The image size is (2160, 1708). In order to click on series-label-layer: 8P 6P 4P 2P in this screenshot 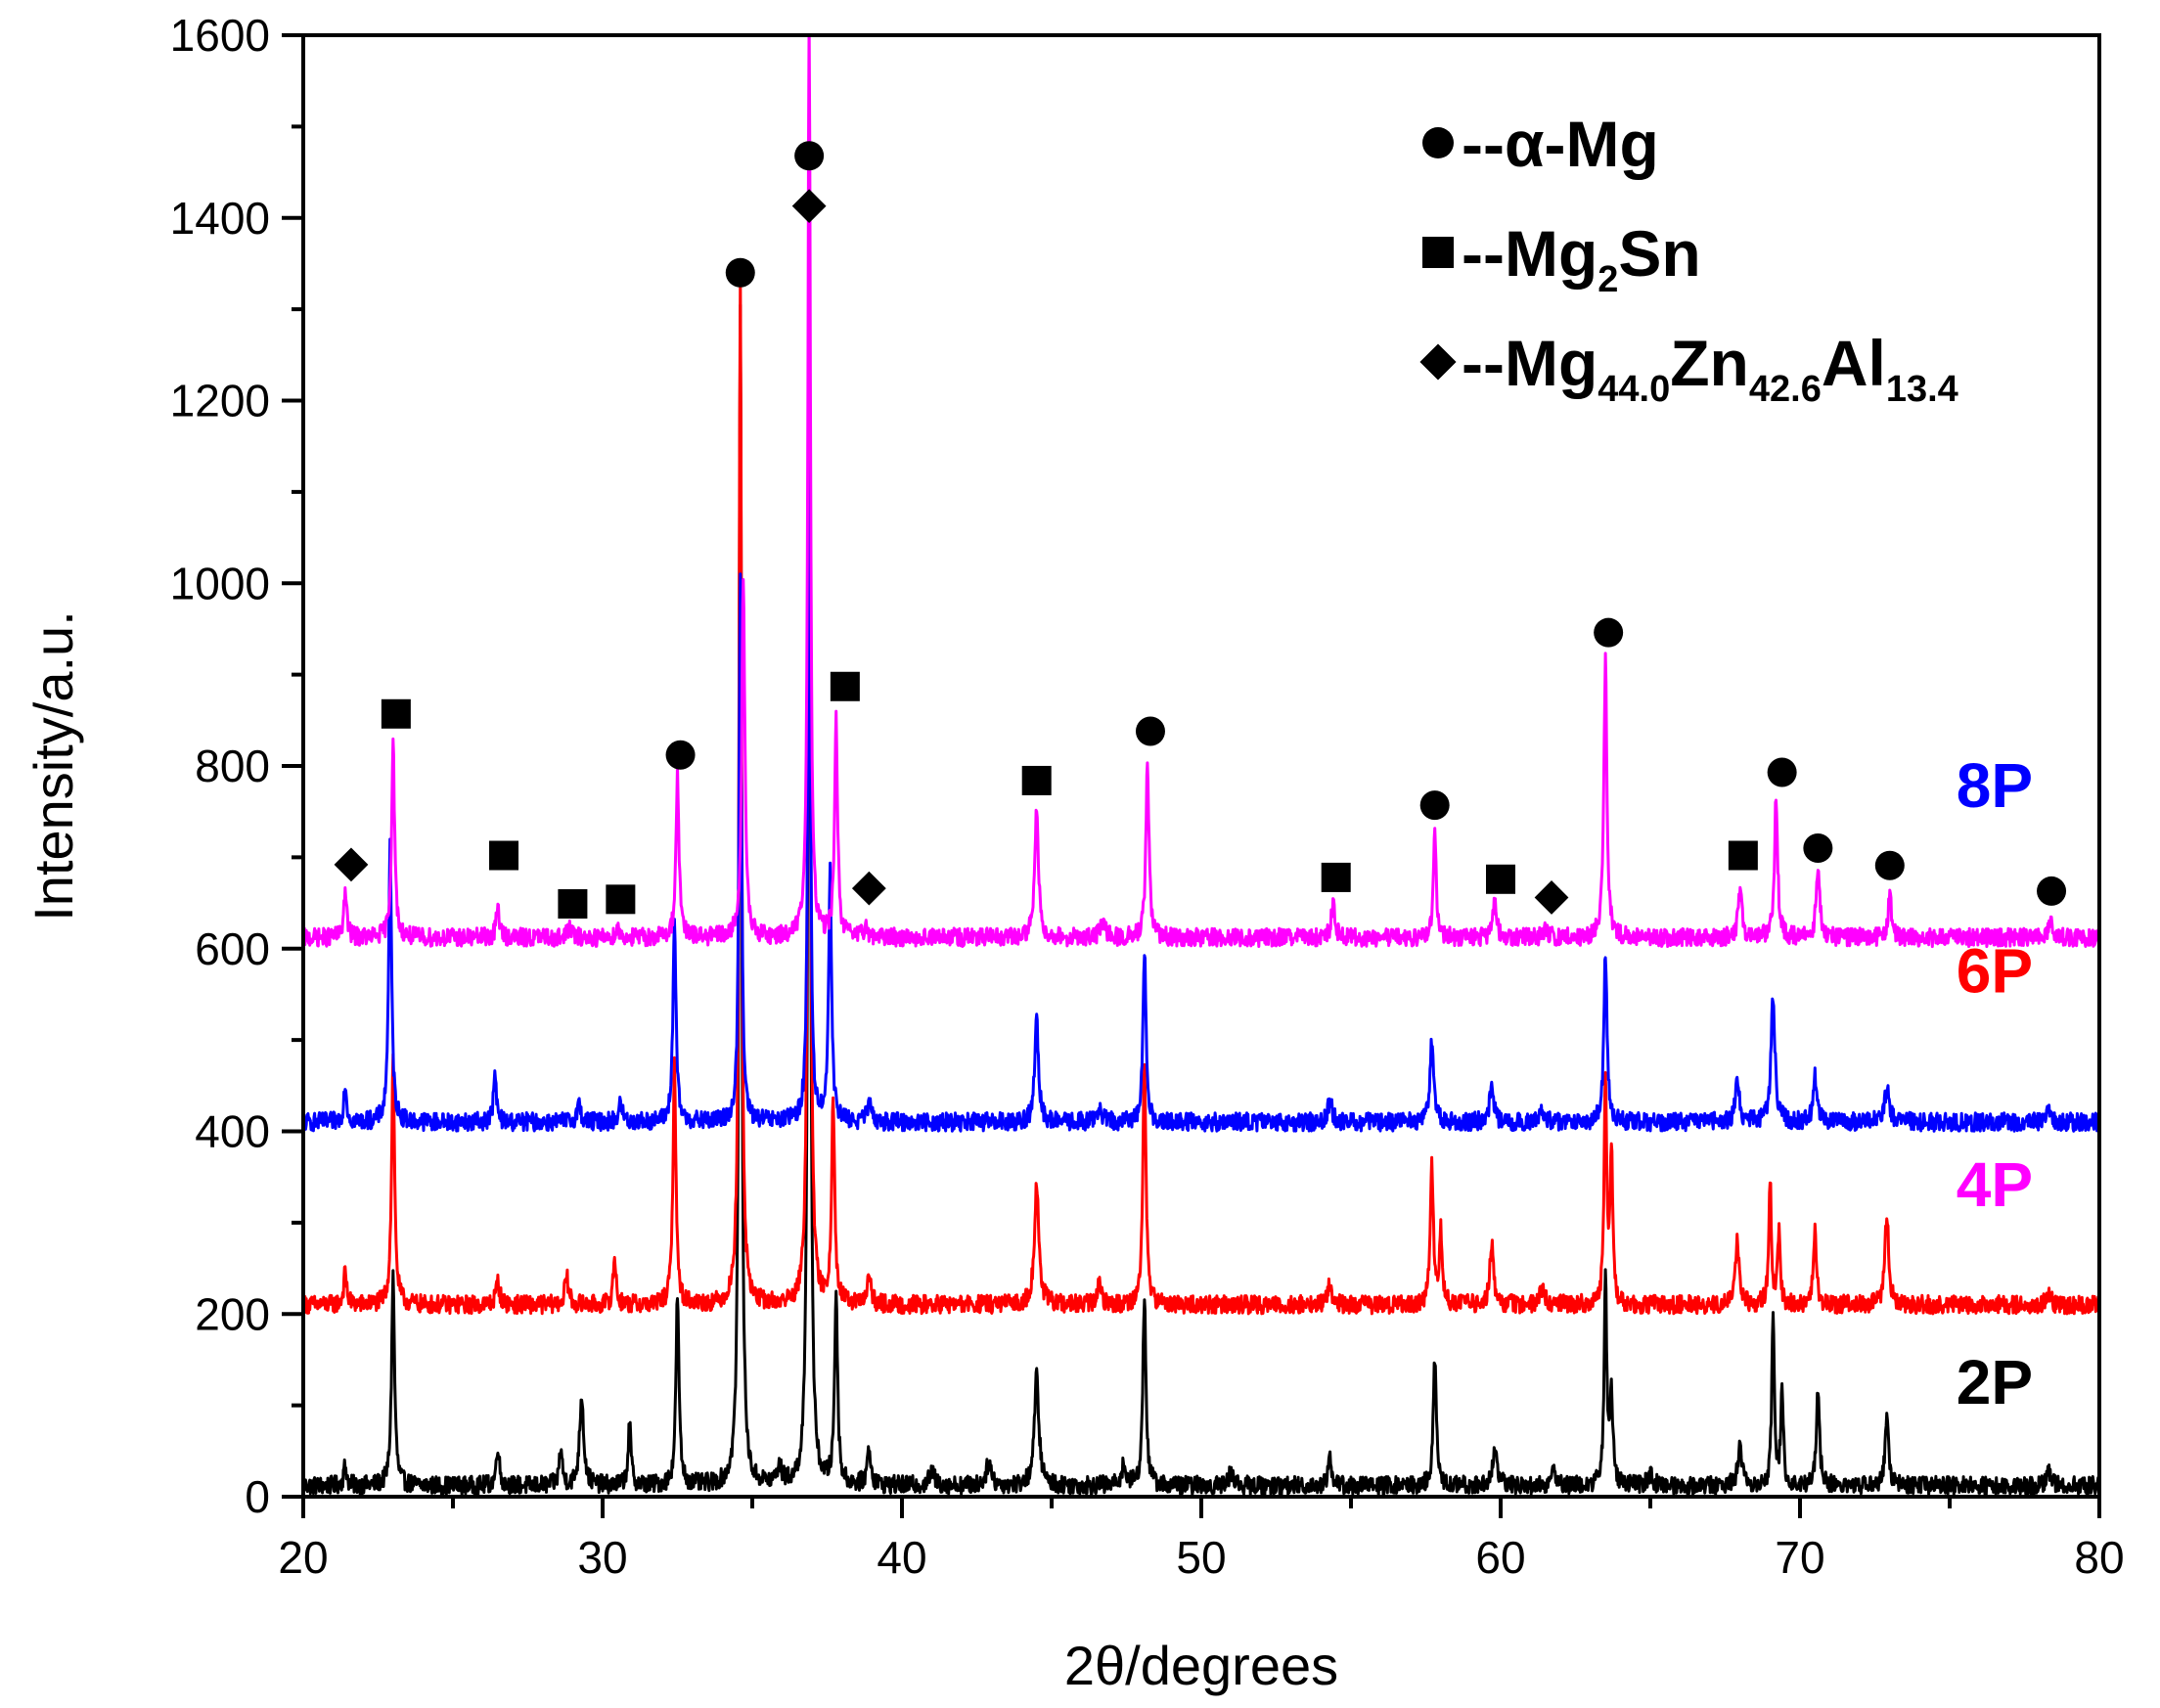, I will do `click(1995, 1083)`.